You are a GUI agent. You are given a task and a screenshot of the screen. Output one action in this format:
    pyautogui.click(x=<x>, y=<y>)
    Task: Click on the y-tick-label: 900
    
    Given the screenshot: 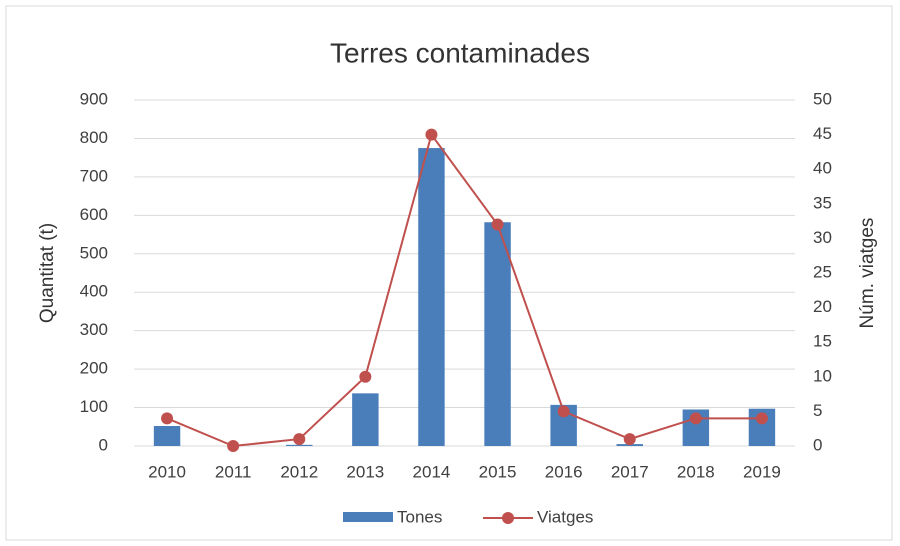 What is the action you would take?
    pyautogui.click(x=94, y=98)
    